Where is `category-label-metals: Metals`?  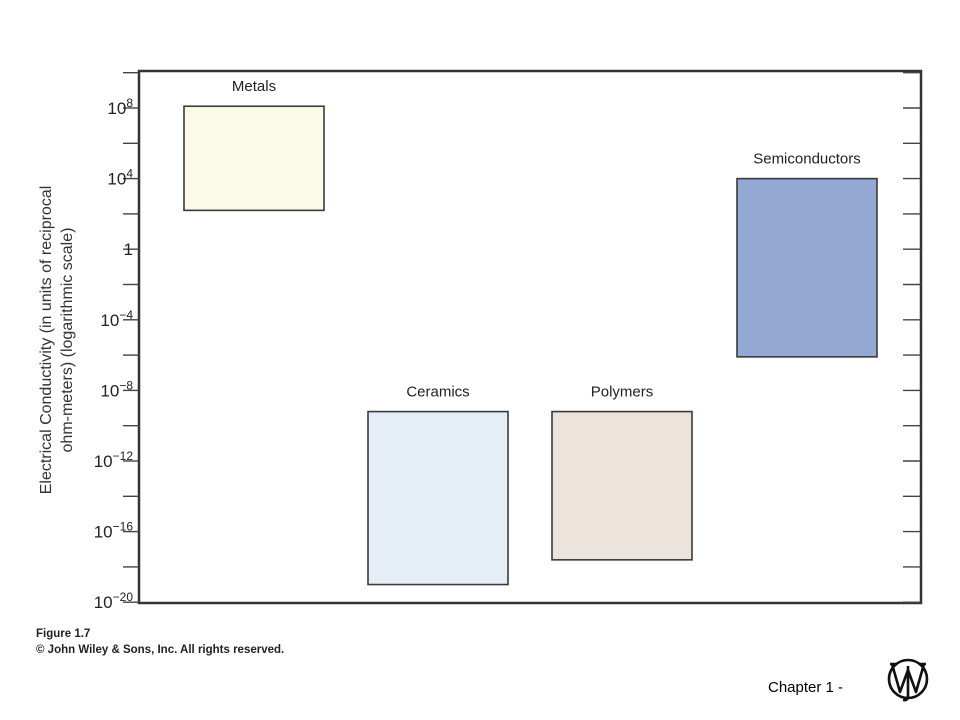 category-label-metals: Metals is located at coordinates (254, 86).